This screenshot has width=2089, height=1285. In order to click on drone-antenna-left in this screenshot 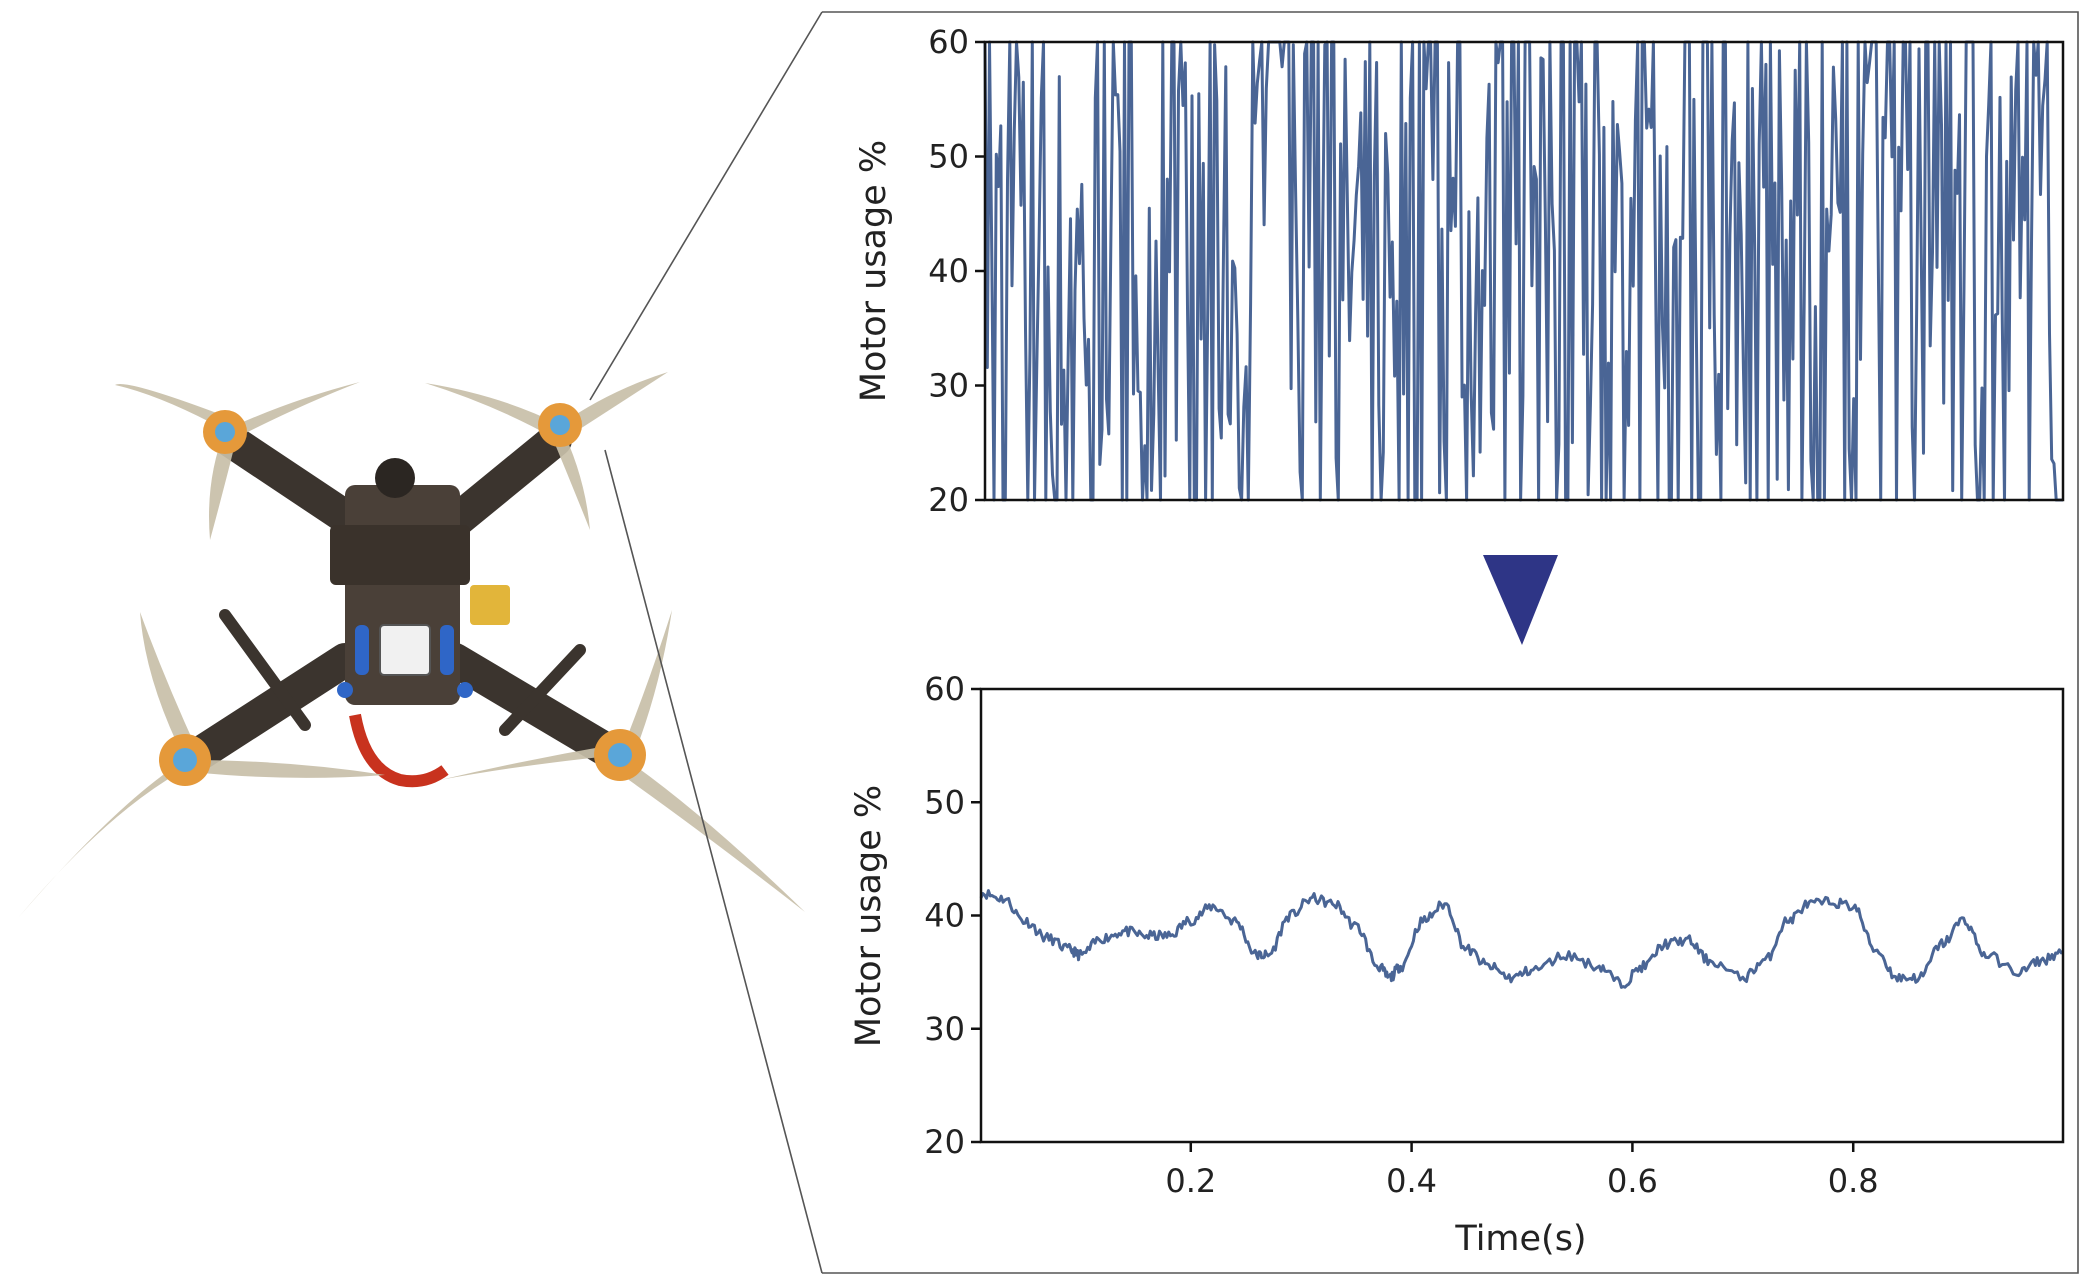, I will do `click(265, 670)`.